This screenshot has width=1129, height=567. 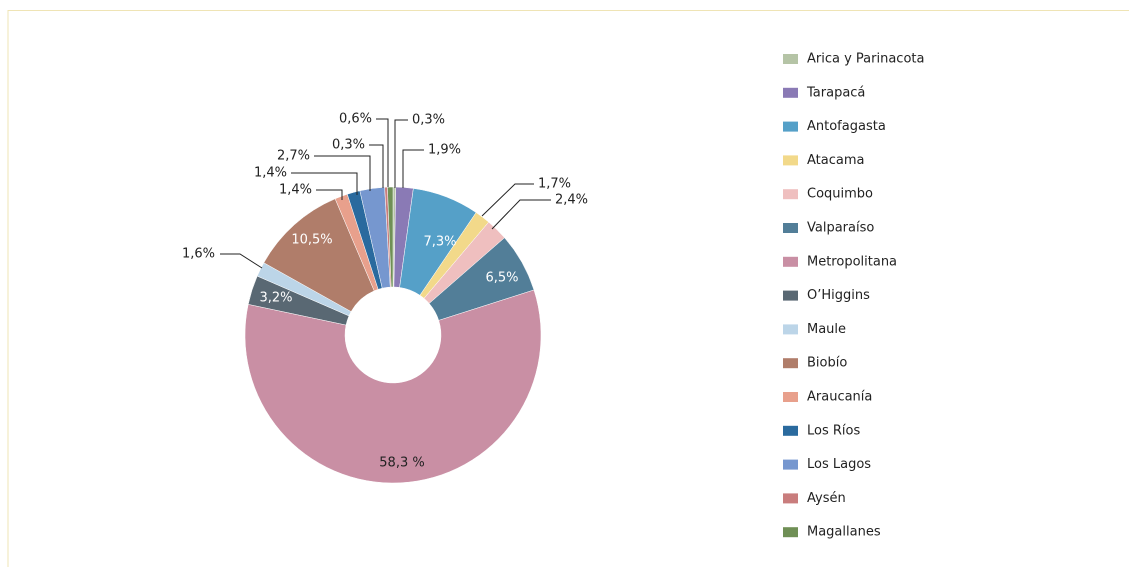 What do you see at coordinates (571, 200) in the screenshot?
I see `data-label: 2,4%` at bounding box center [571, 200].